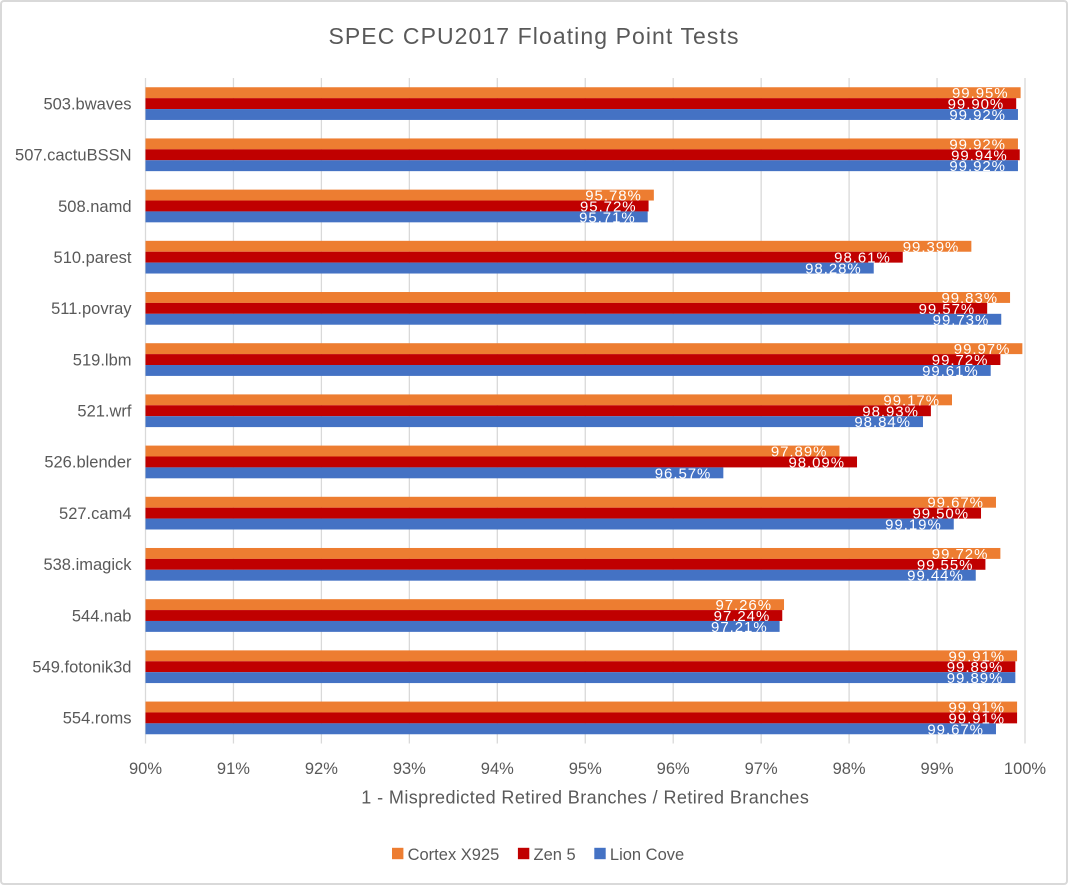 The height and width of the screenshot is (885, 1068). I want to click on svg-text: 511.povray, so click(91, 309).